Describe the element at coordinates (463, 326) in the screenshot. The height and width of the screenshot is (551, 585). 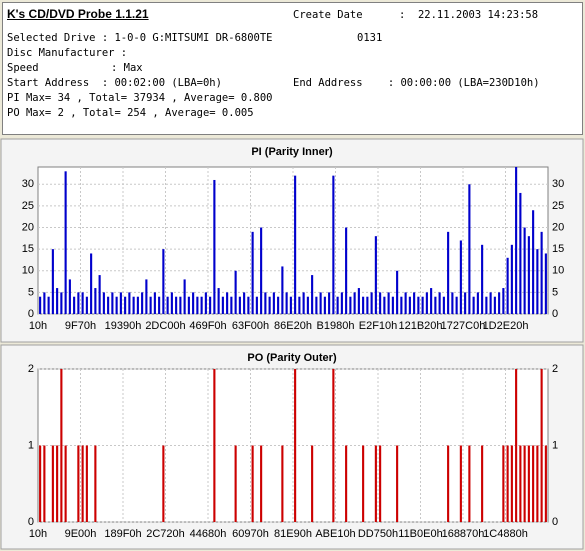
I see `x-tick-label: 1727C0h` at that location.